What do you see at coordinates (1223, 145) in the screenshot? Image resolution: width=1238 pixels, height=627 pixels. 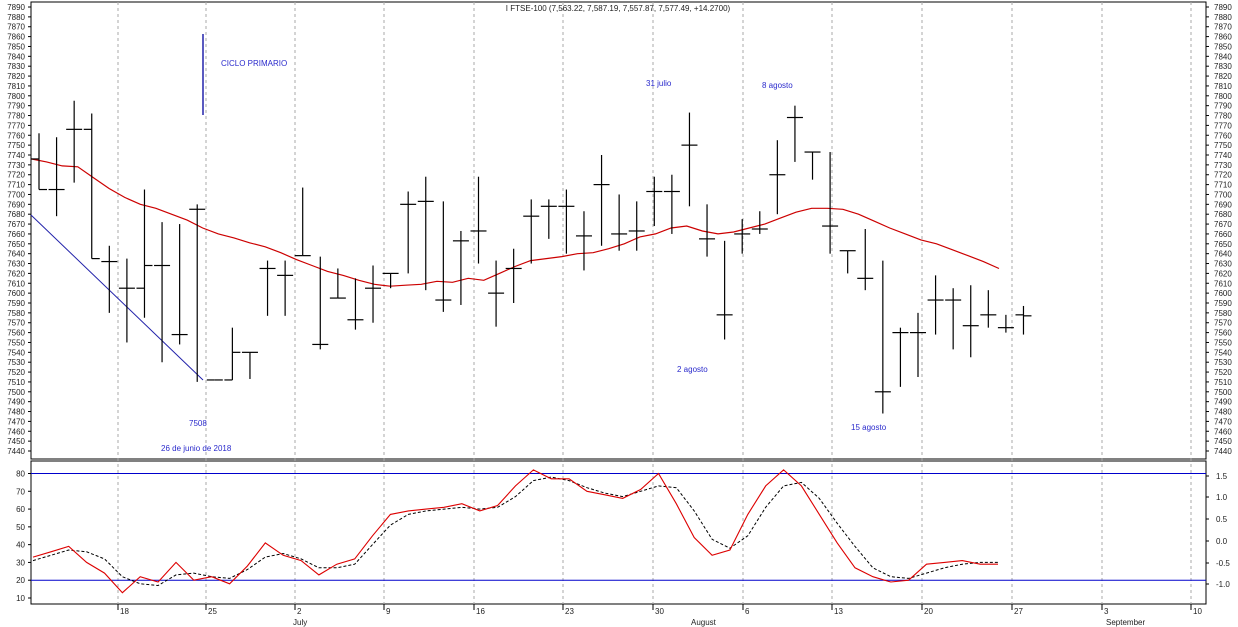 I see `y-tick-label-right: 7750` at bounding box center [1223, 145].